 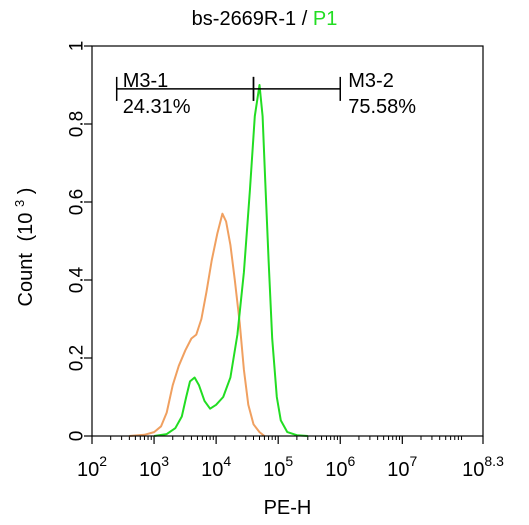 I want to click on y-axis-label-unit-exp: 3, so click(x=19, y=203).